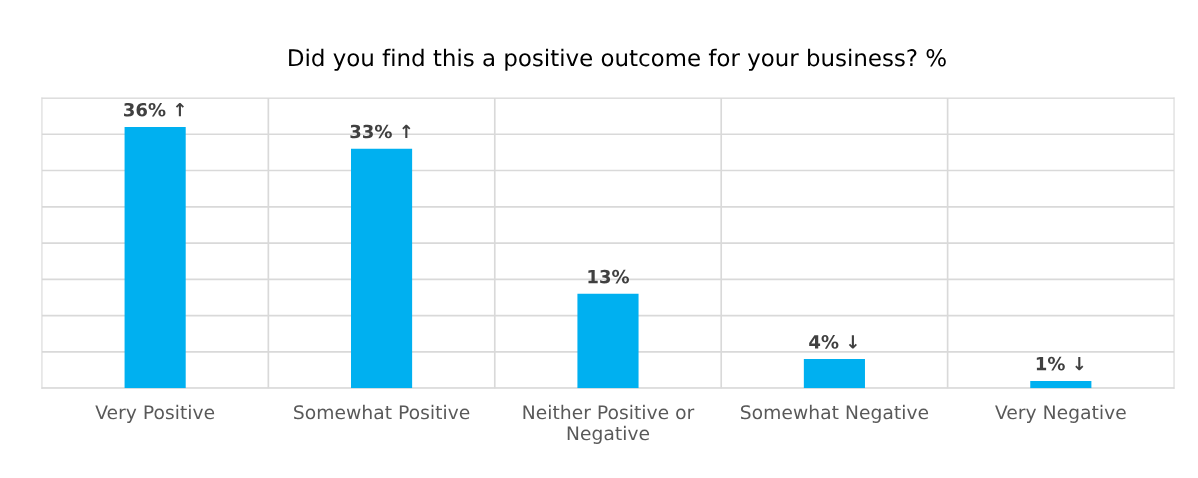 Image resolution: width=1198 pixels, height=478 pixels. Describe the element at coordinates (380, 131) in the screenshot. I see `data-label: 33% ↑` at that location.